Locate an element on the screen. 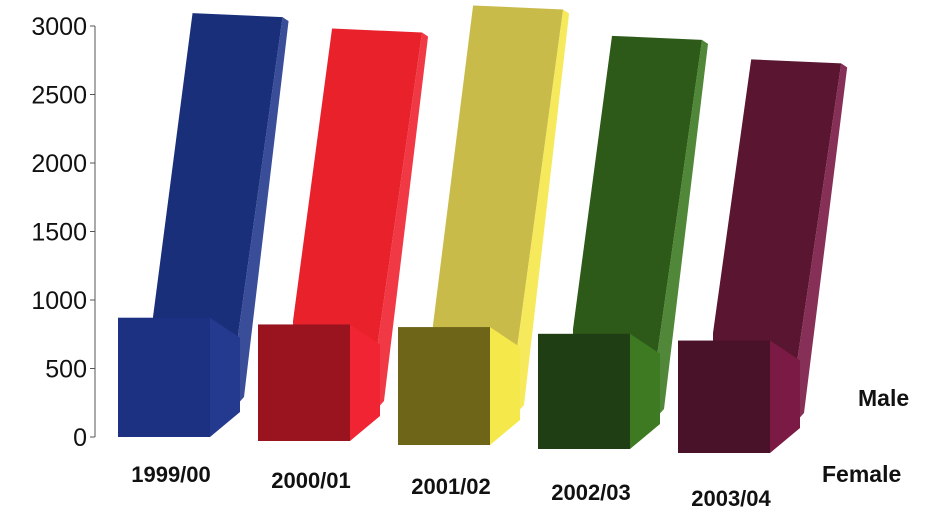  bar-female-2002/03 is located at coordinates (599, 391).